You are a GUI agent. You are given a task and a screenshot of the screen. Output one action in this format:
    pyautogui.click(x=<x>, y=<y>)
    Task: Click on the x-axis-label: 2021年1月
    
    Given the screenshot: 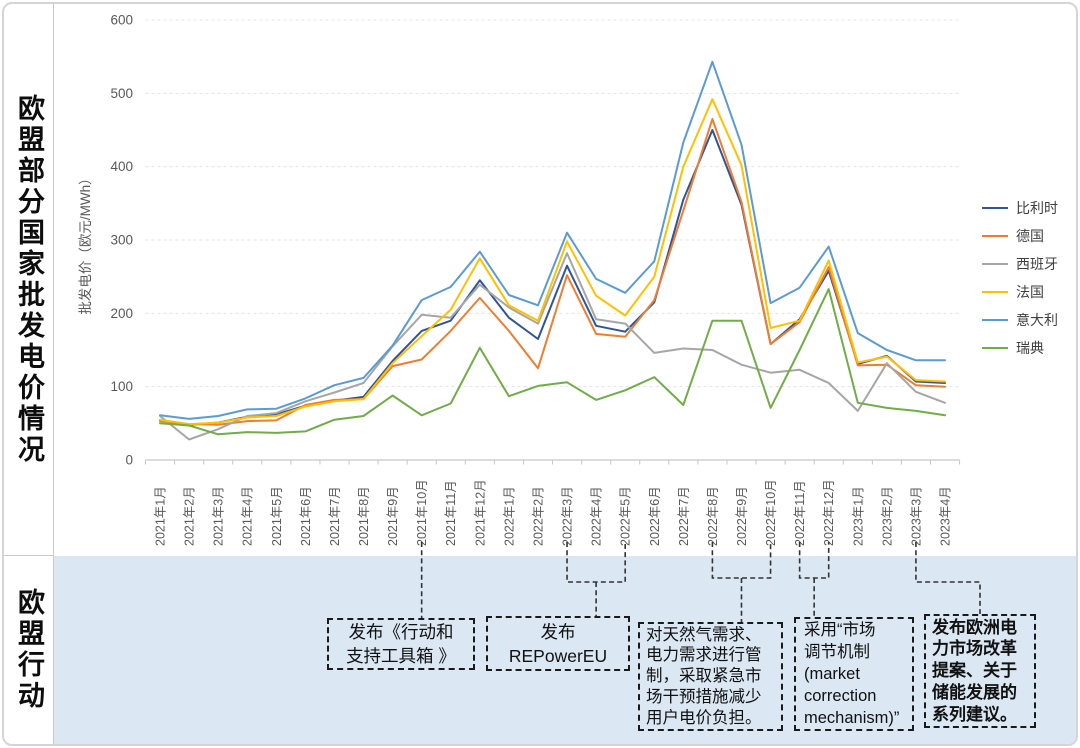 What is the action you would take?
    pyautogui.click(x=161, y=516)
    